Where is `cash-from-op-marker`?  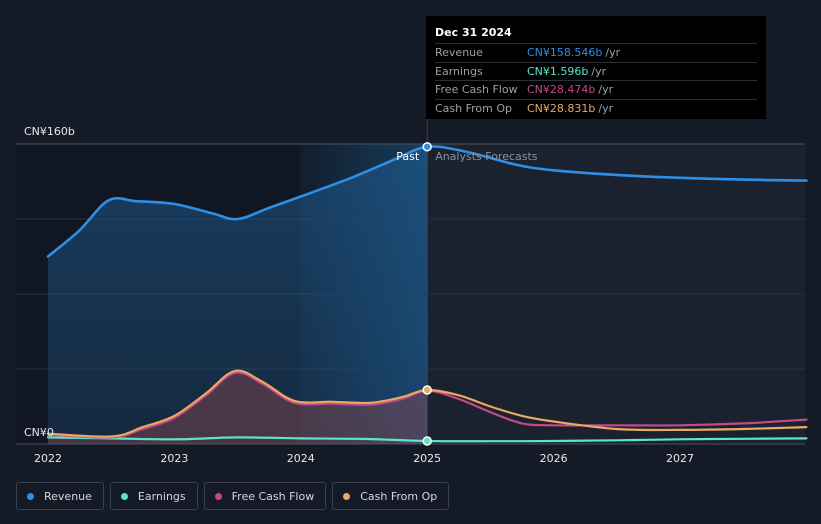
cash-from-op-marker is located at coordinates (427, 390).